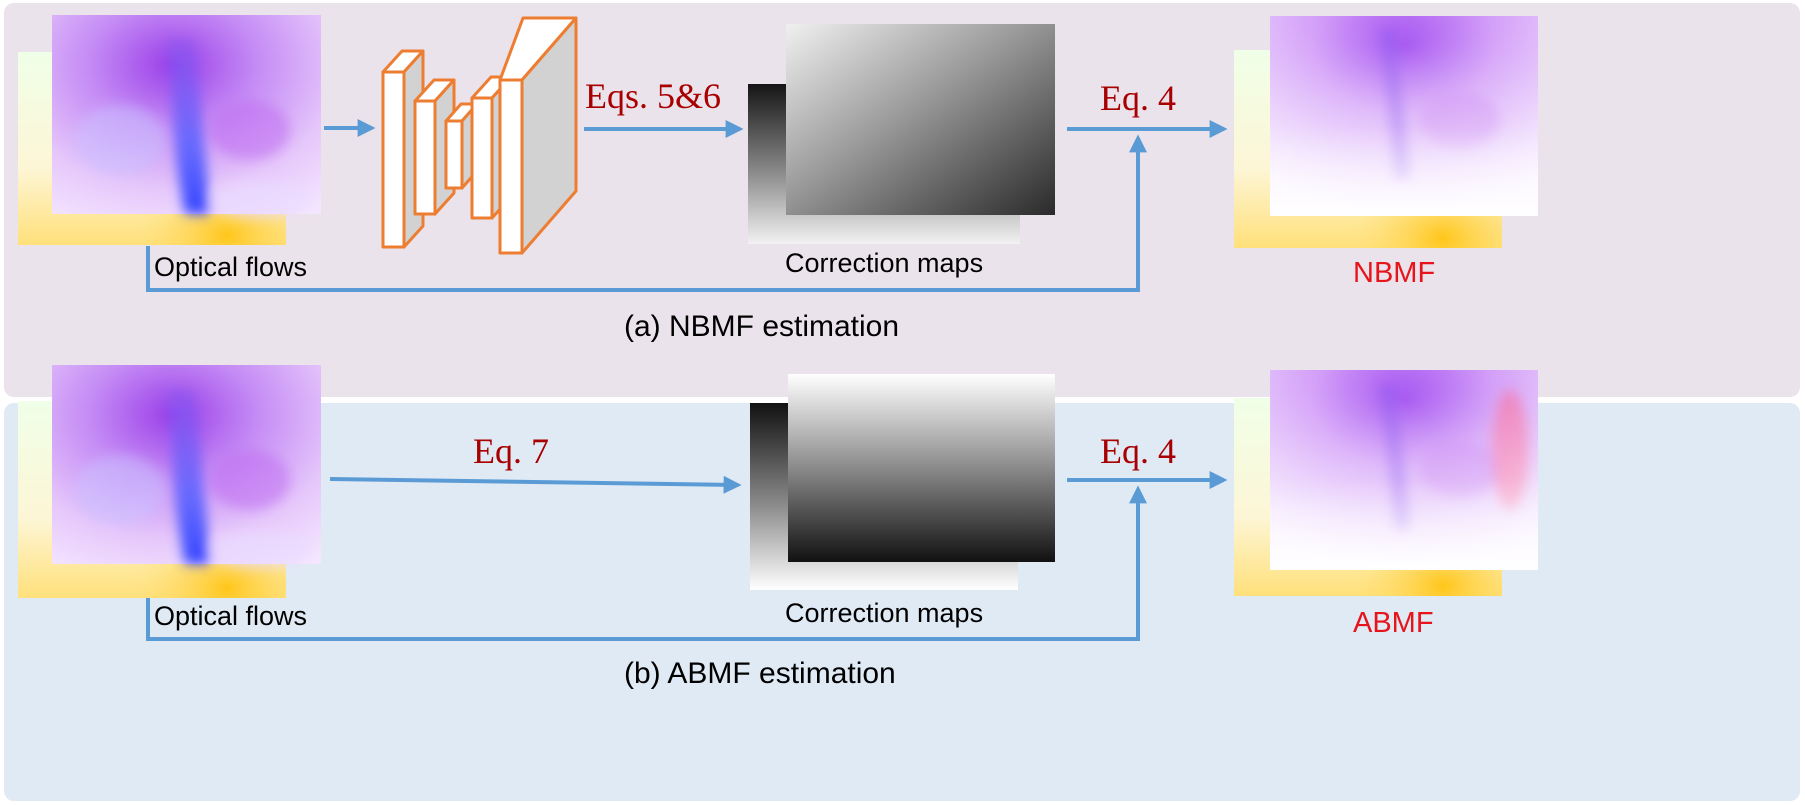 The width and height of the screenshot is (1805, 805). Describe the element at coordinates (760, 673) in the screenshot. I see `caption-b: (b) ABMF estimation` at that location.